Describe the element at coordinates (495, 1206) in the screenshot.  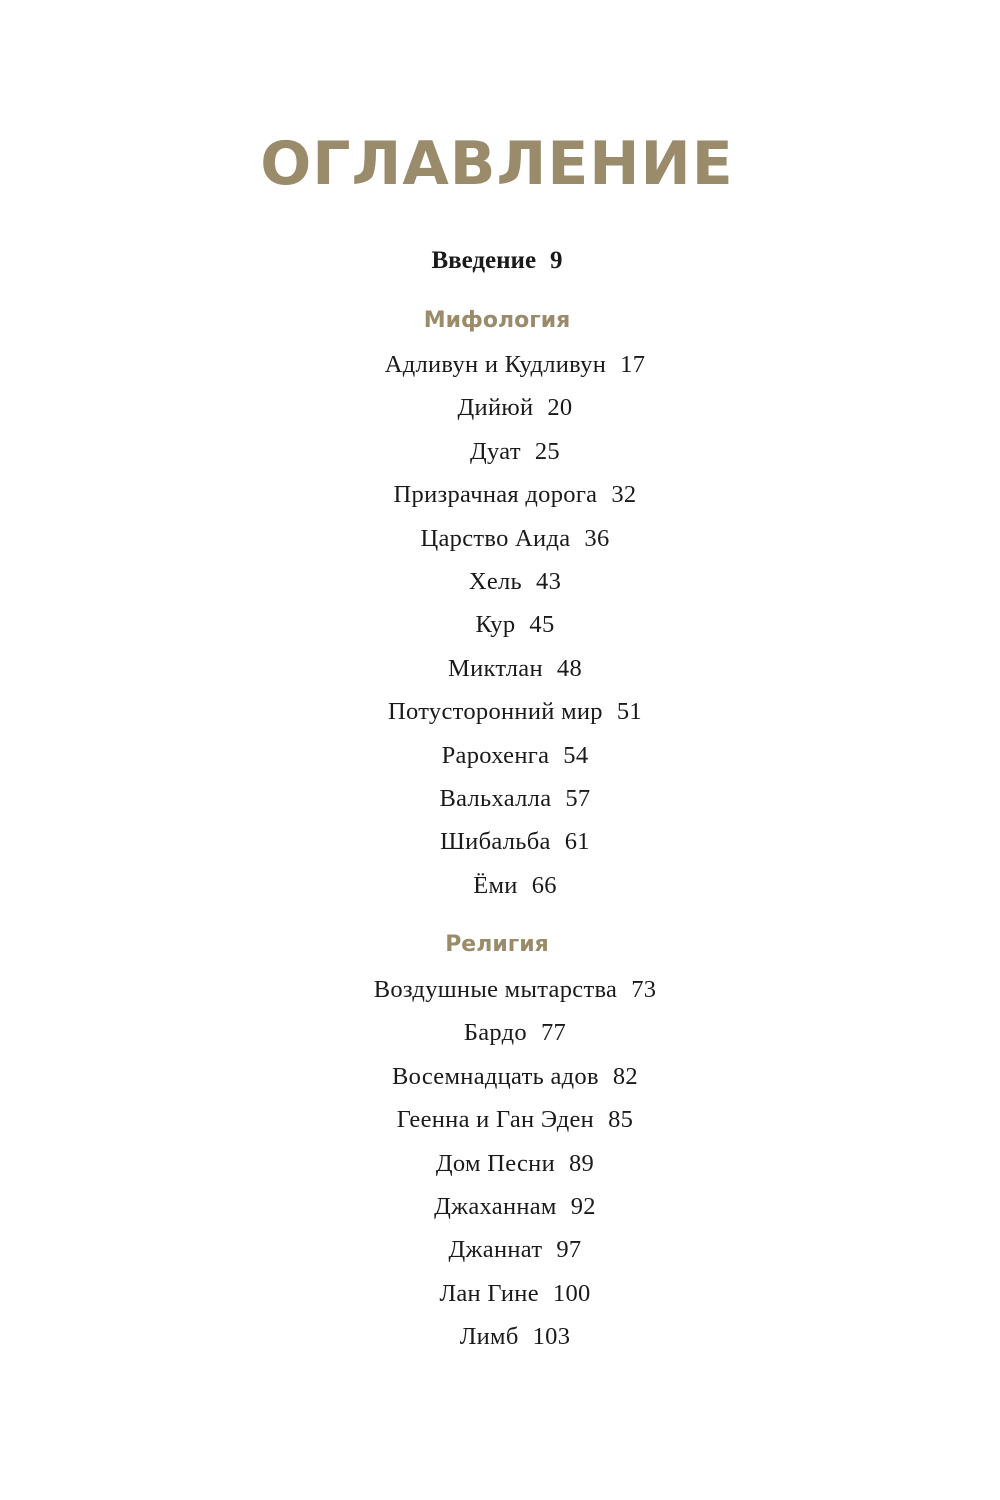
I see `entry-label: Джаханнам` at that location.